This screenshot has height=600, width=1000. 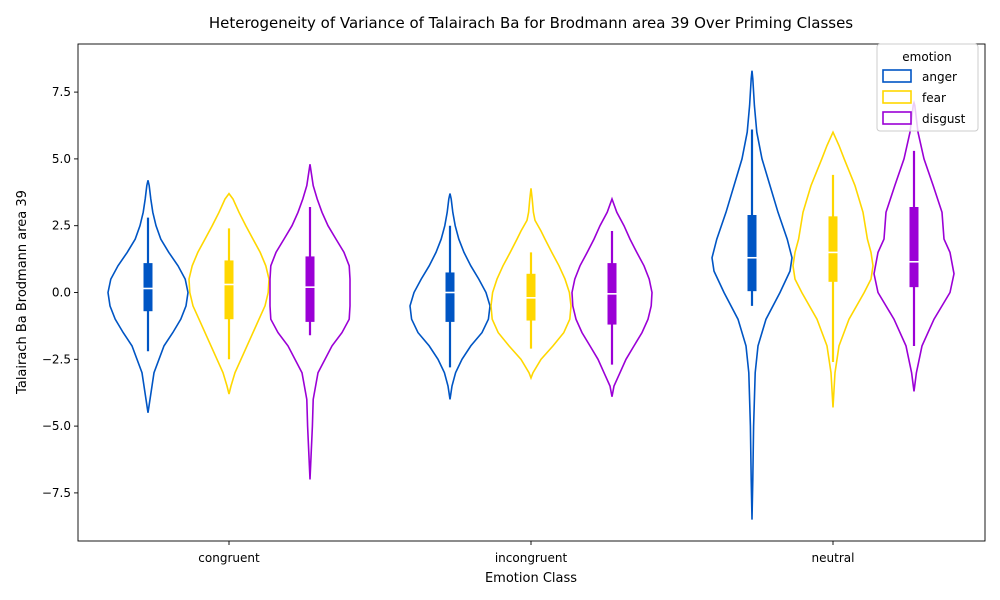 I want to click on iqr-box-anger-congruent, so click(x=148, y=287).